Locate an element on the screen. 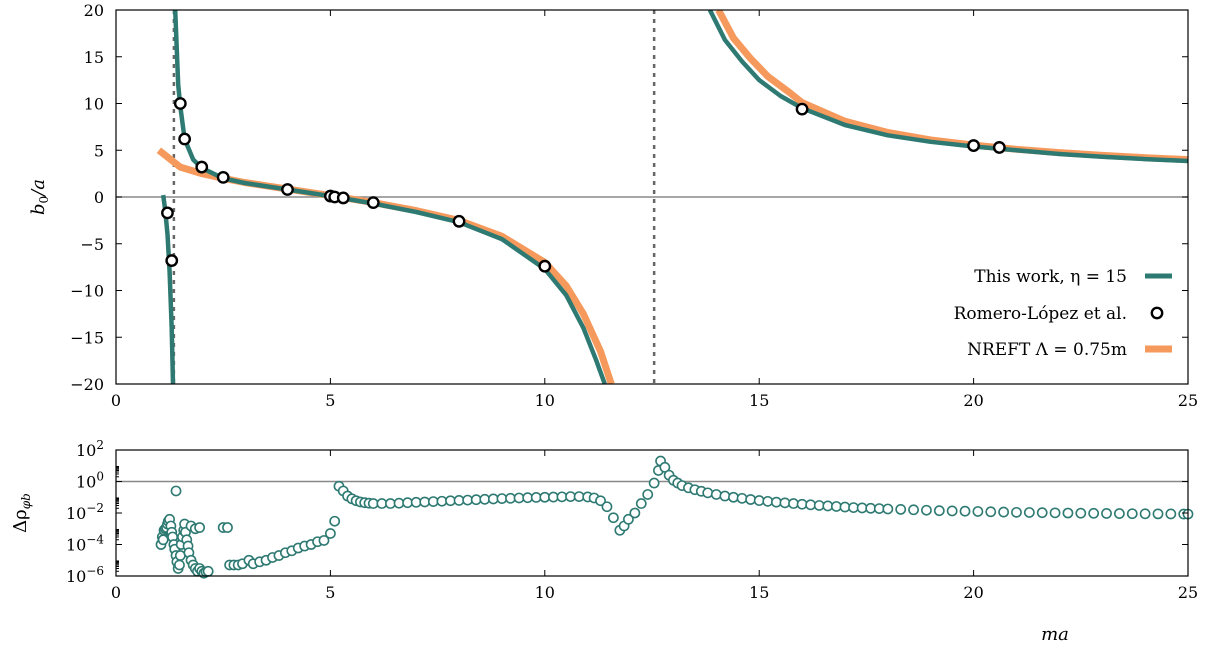  top-x-tick-label-2: 10 is located at coordinates (545, 400).